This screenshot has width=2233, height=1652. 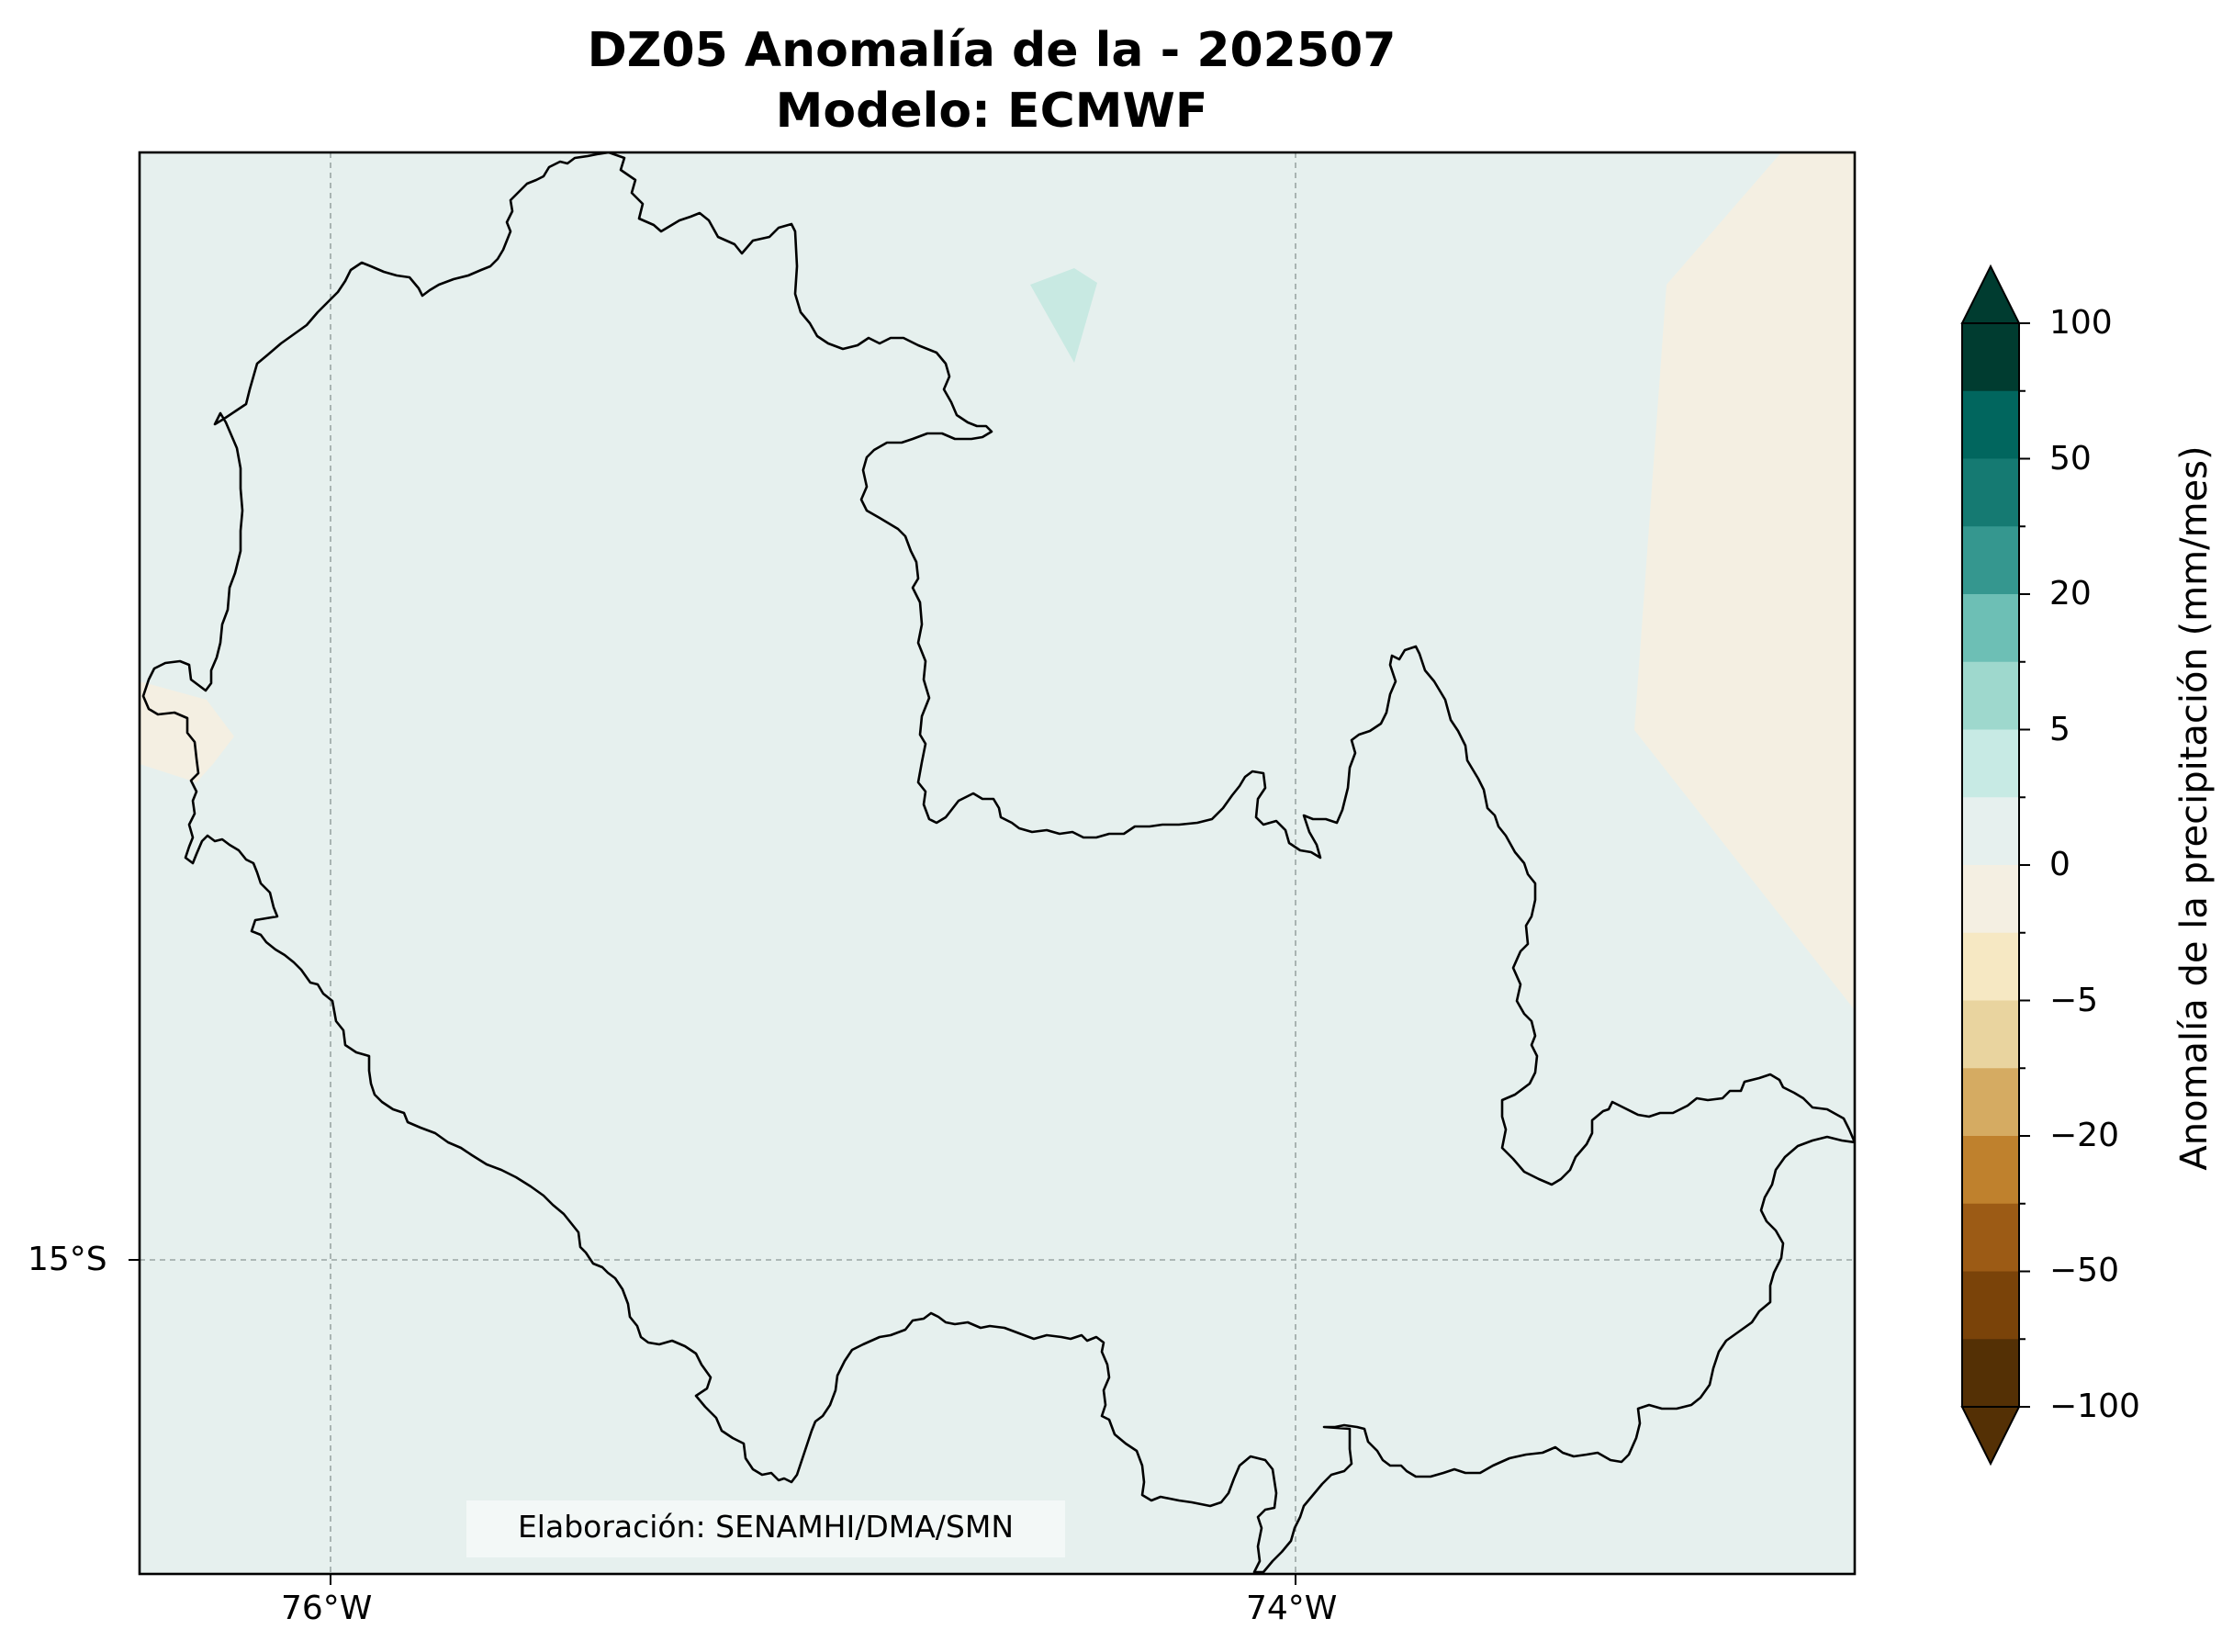 I want to click on positive-anomaly-patch, so click(x=1063, y=315).